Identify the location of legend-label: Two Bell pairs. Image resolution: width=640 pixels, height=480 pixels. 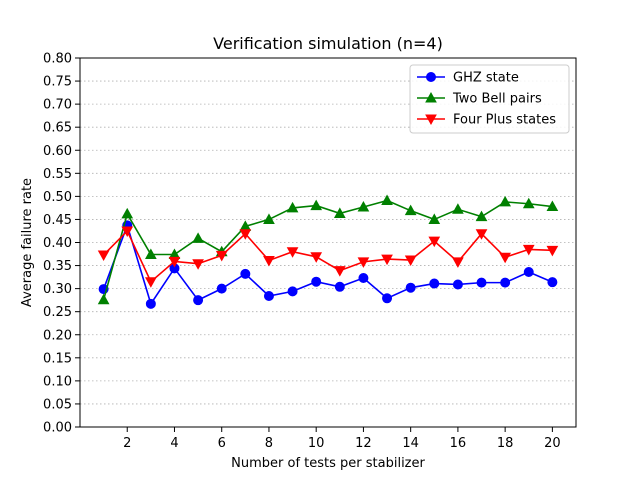
(497, 99).